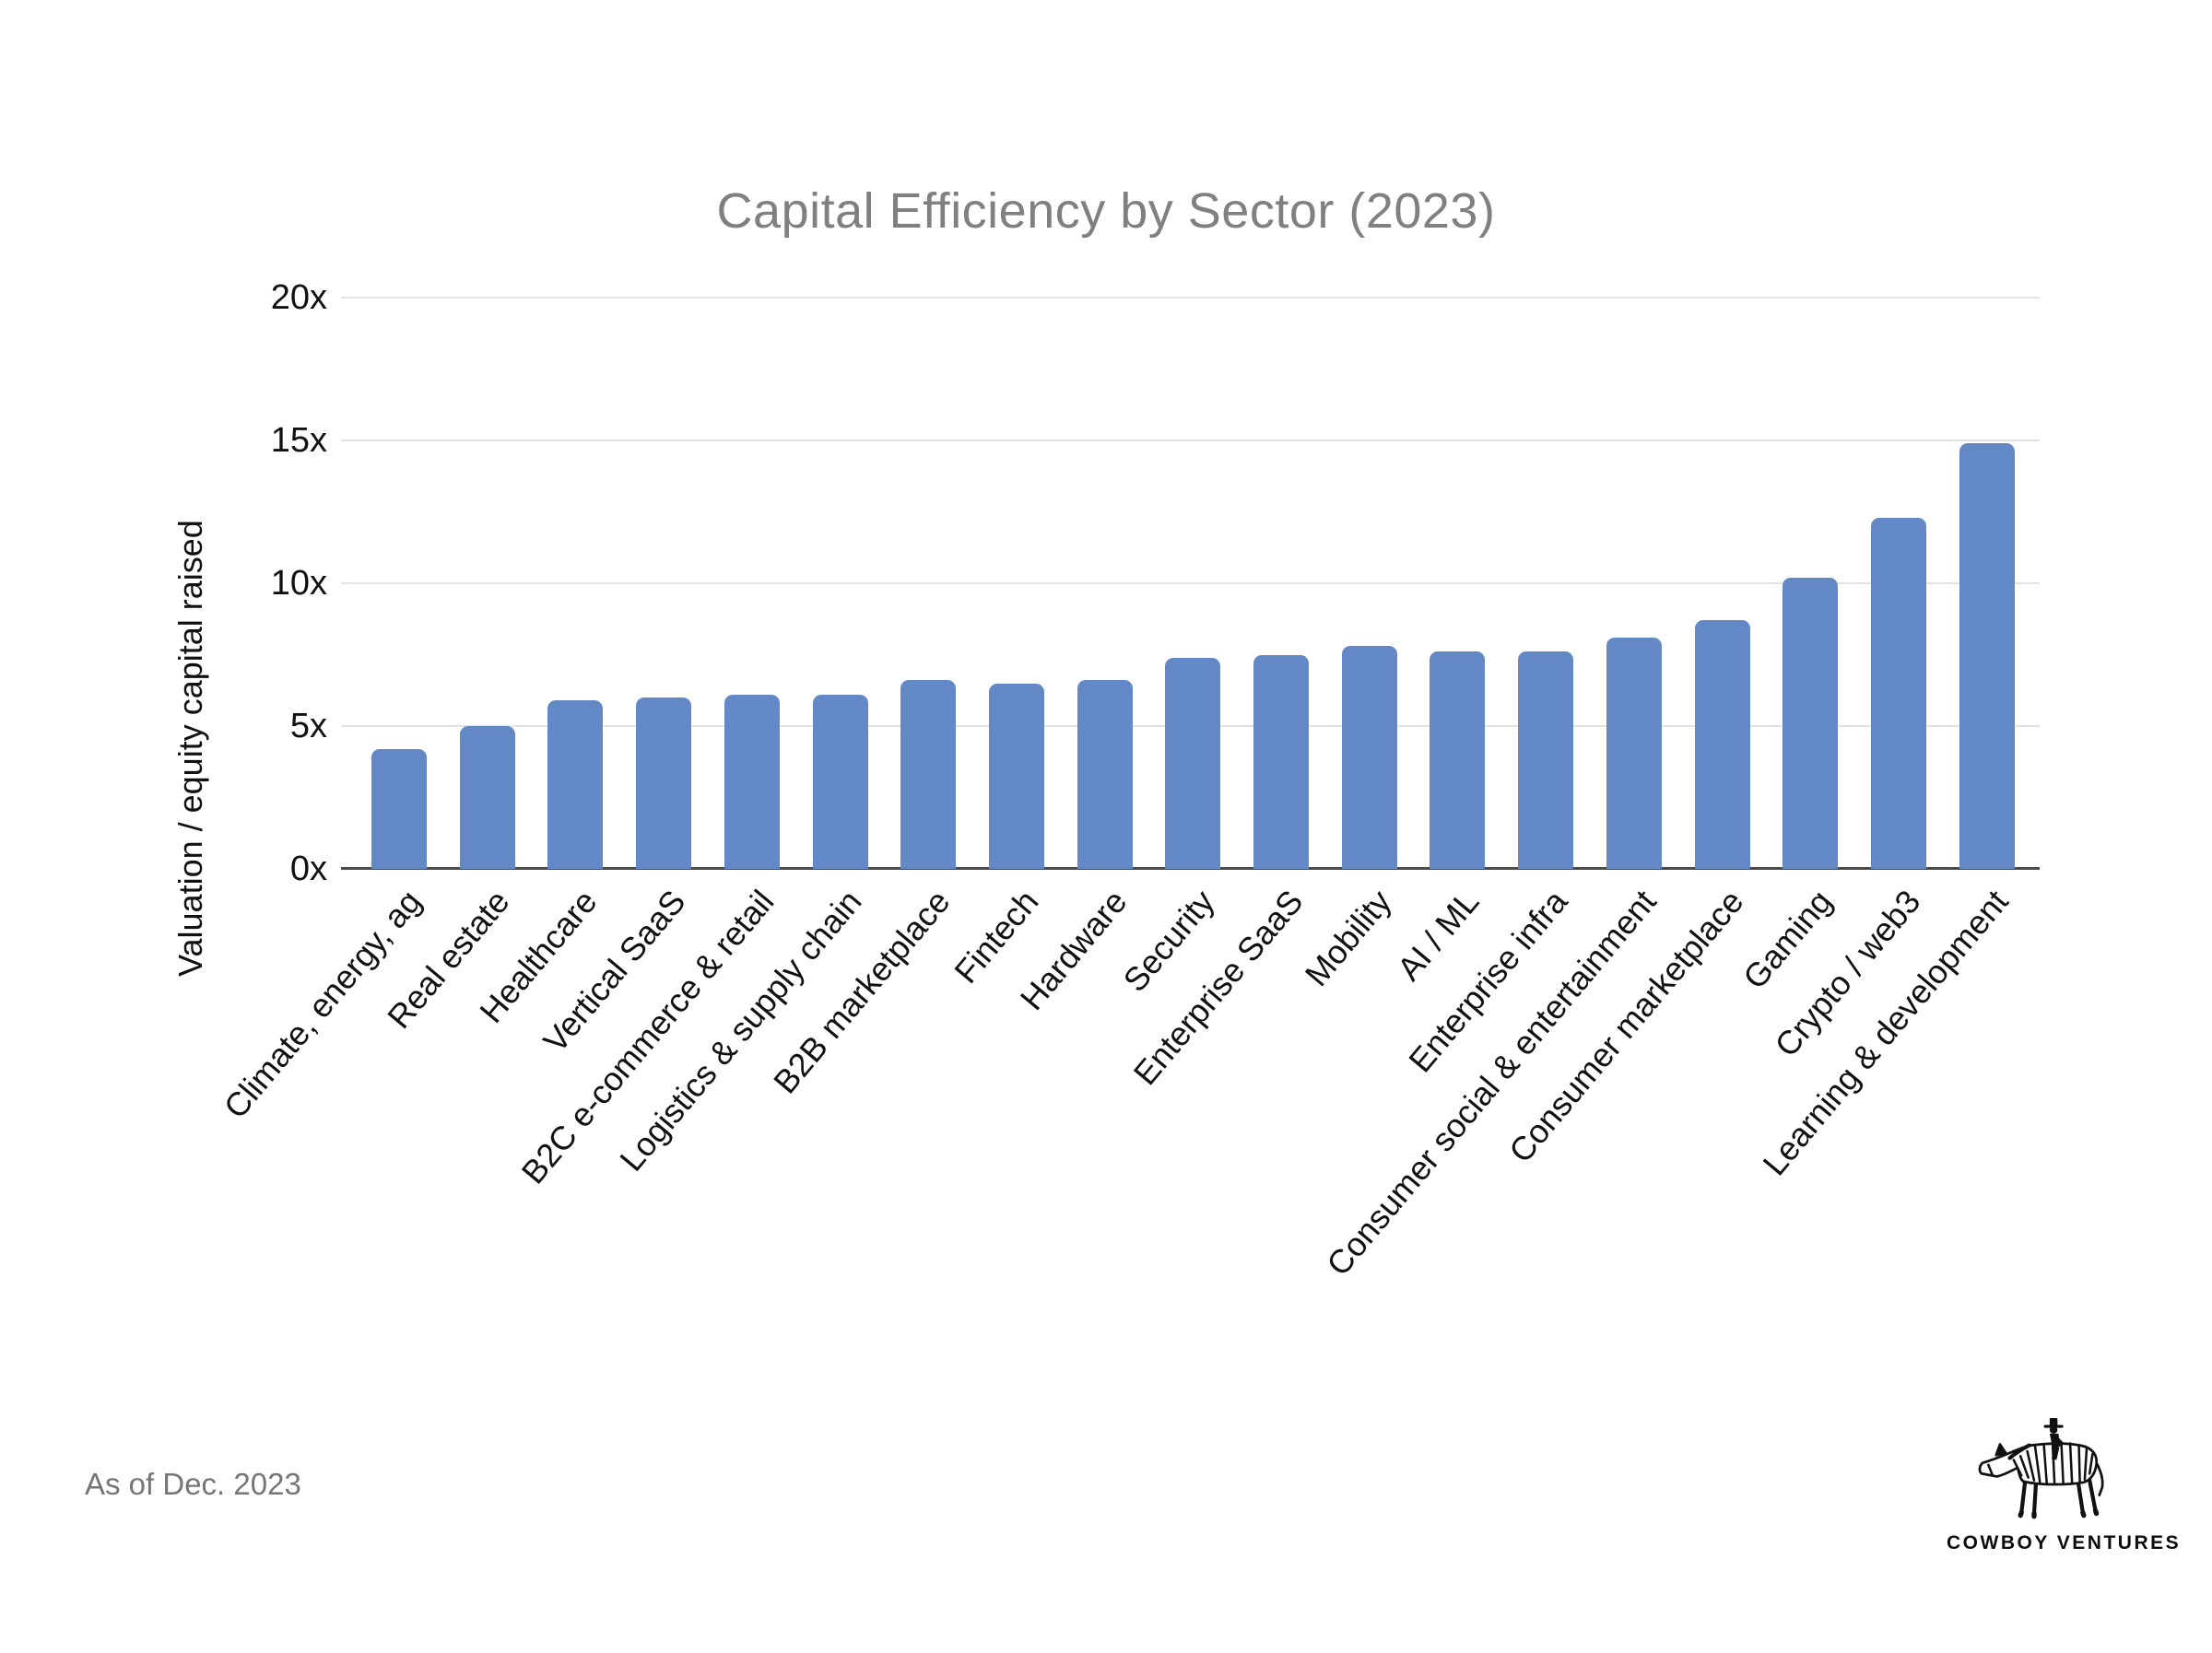  What do you see at coordinates (752, 781) in the screenshot?
I see `bar-b2c-e-commerce-retail` at bounding box center [752, 781].